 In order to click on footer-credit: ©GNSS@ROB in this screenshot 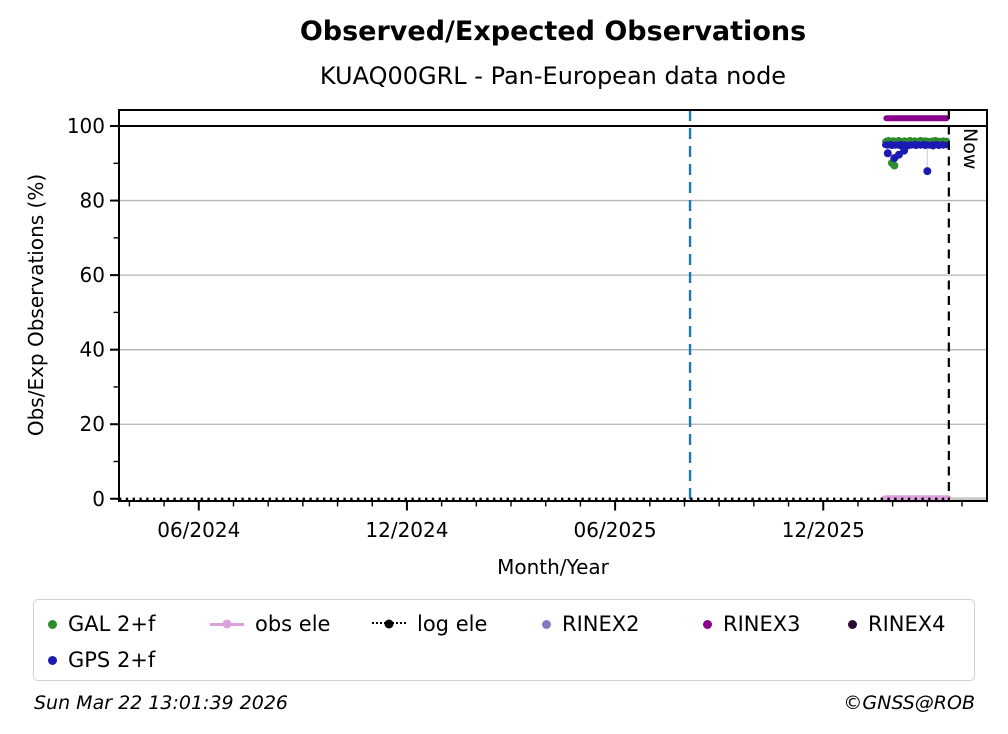, I will do `click(909, 703)`.